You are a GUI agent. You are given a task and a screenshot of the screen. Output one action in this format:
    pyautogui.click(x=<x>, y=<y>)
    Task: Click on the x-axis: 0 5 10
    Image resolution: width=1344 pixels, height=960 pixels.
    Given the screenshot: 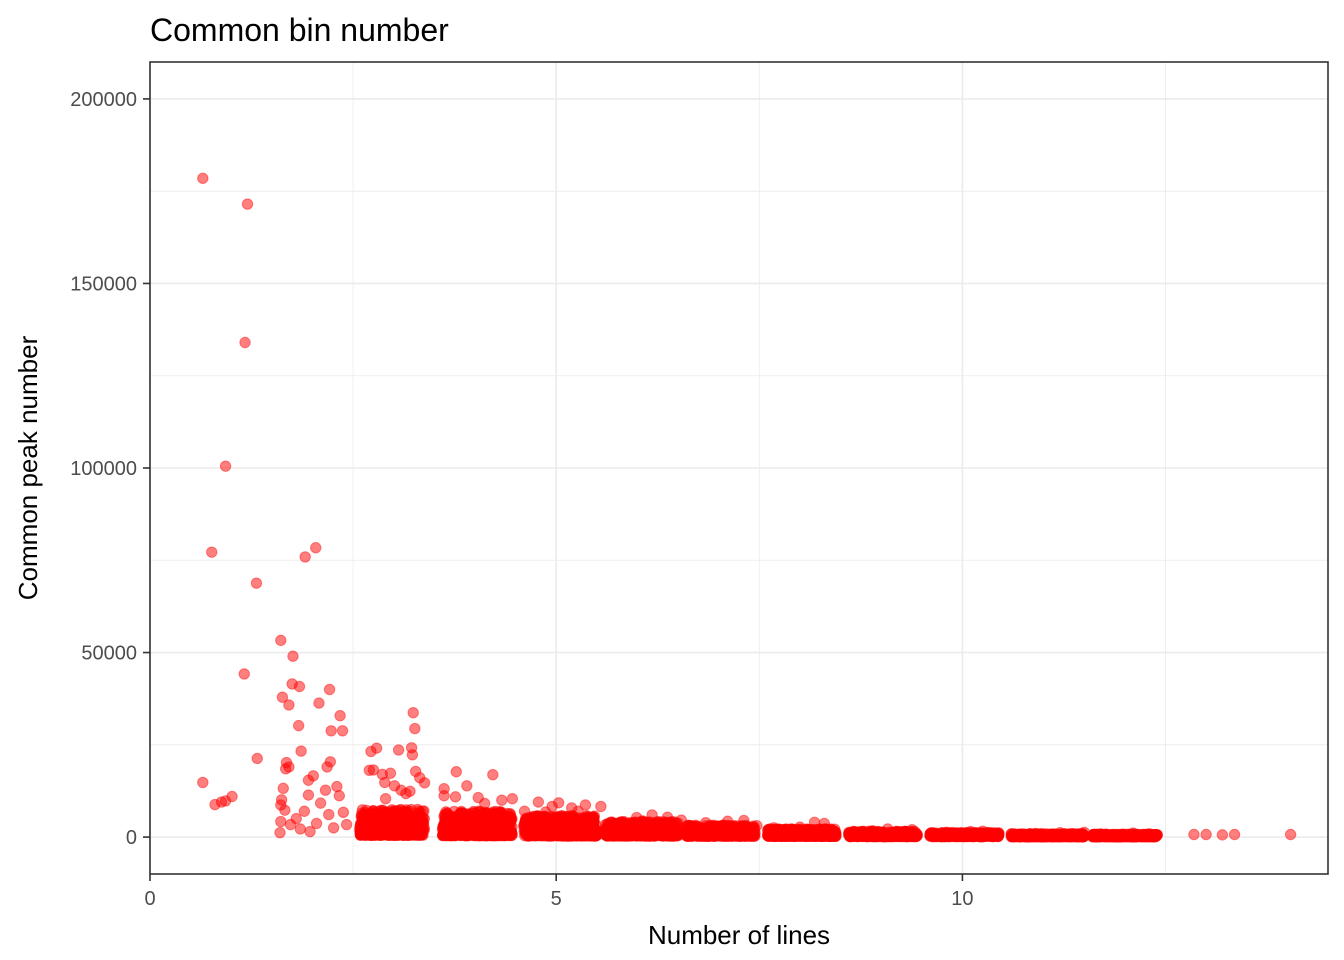 What is the action you would take?
    pyautogui.click(x=559, y=892)
    